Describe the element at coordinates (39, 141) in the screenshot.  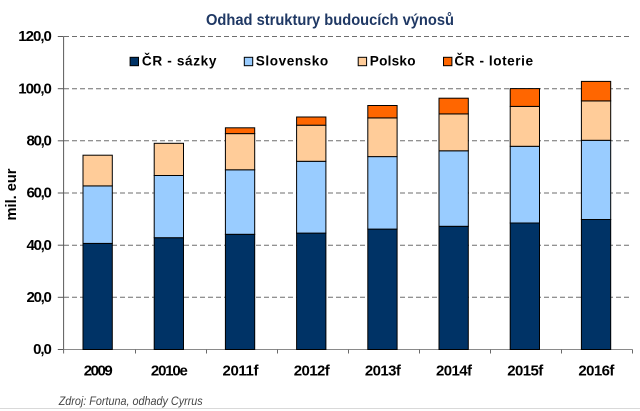
I see `svg-text: 80,0` at that location.